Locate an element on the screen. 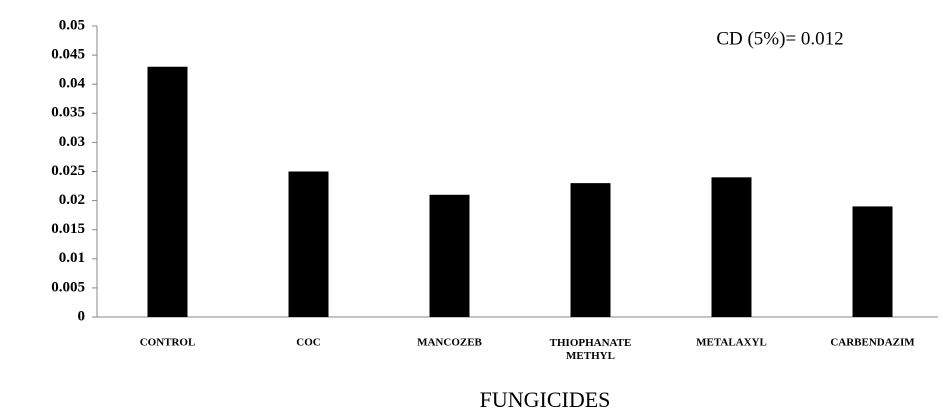 This screenshot has height=411, width=943. y-tick-label: 0.03 is located at coordinates (72, 142).